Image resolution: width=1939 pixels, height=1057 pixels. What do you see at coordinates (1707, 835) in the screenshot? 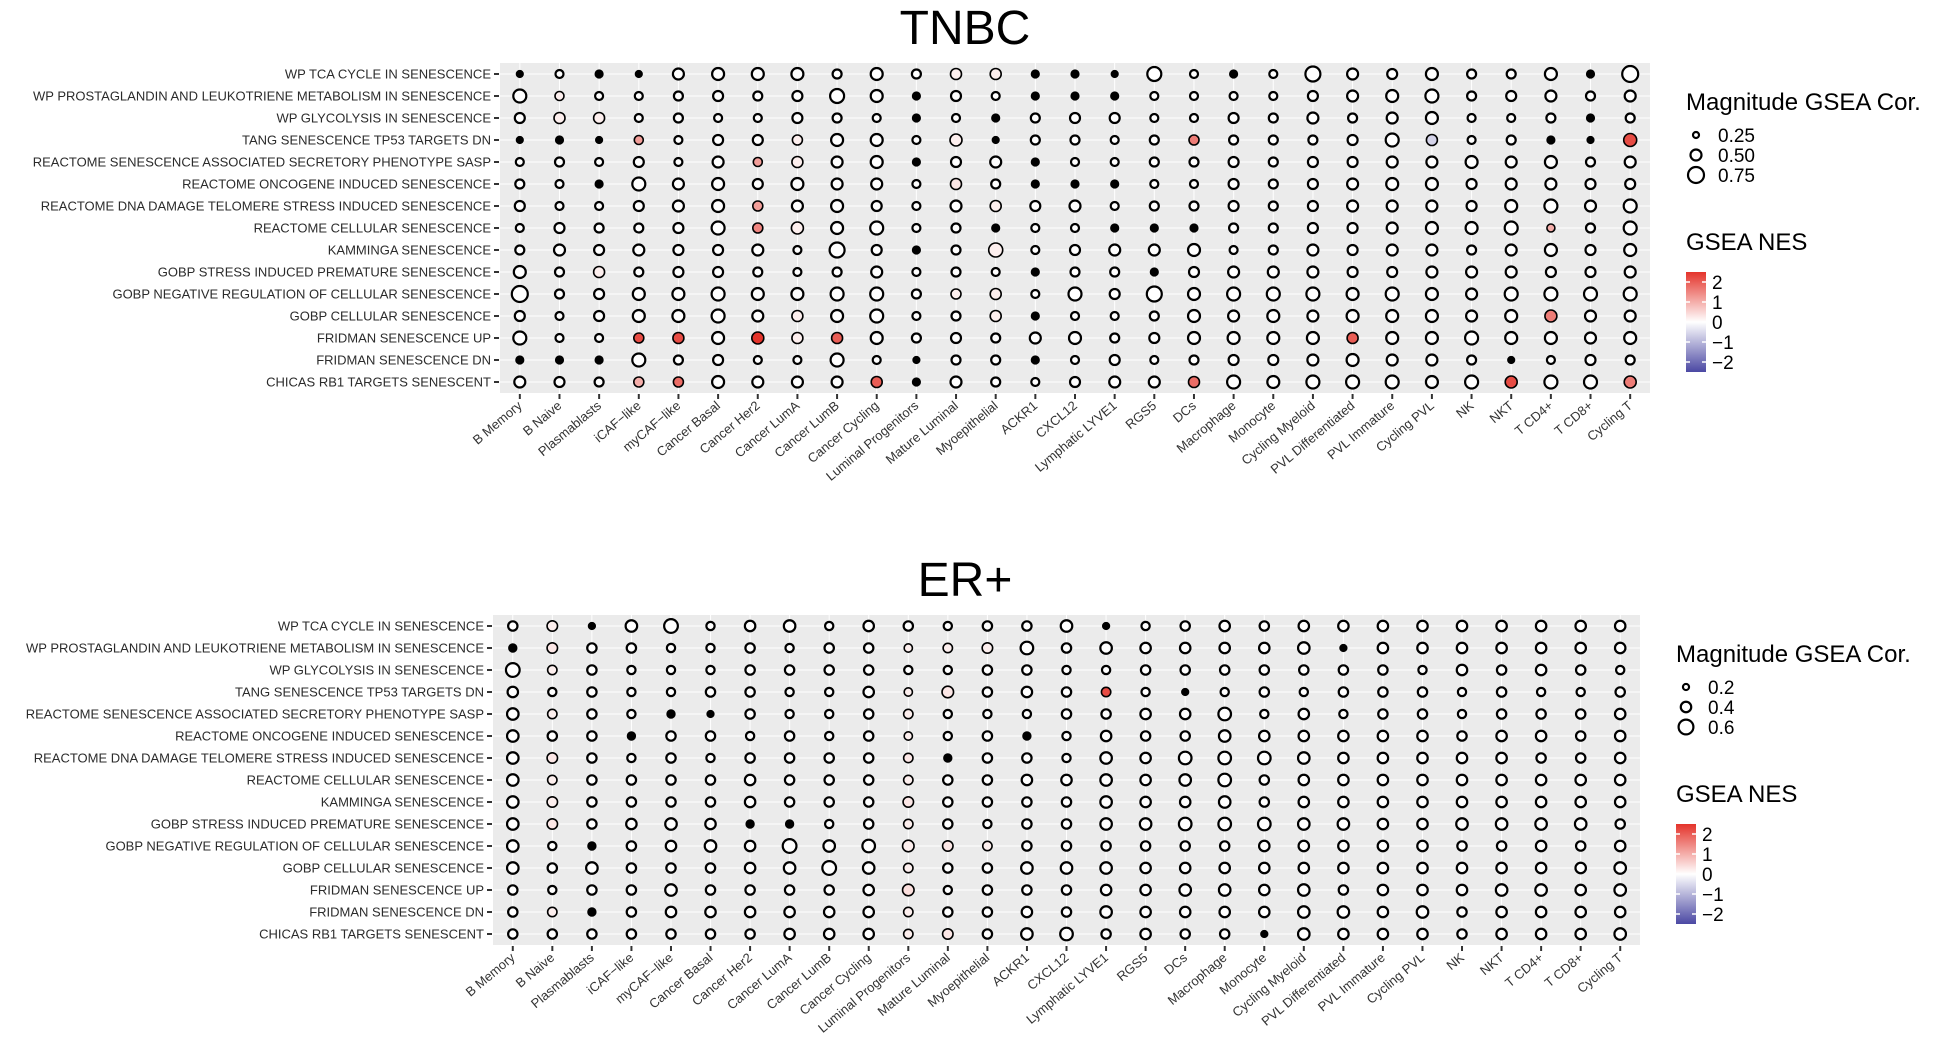
I see `color-legend-label: 2` at bounding box center [1707, 835].